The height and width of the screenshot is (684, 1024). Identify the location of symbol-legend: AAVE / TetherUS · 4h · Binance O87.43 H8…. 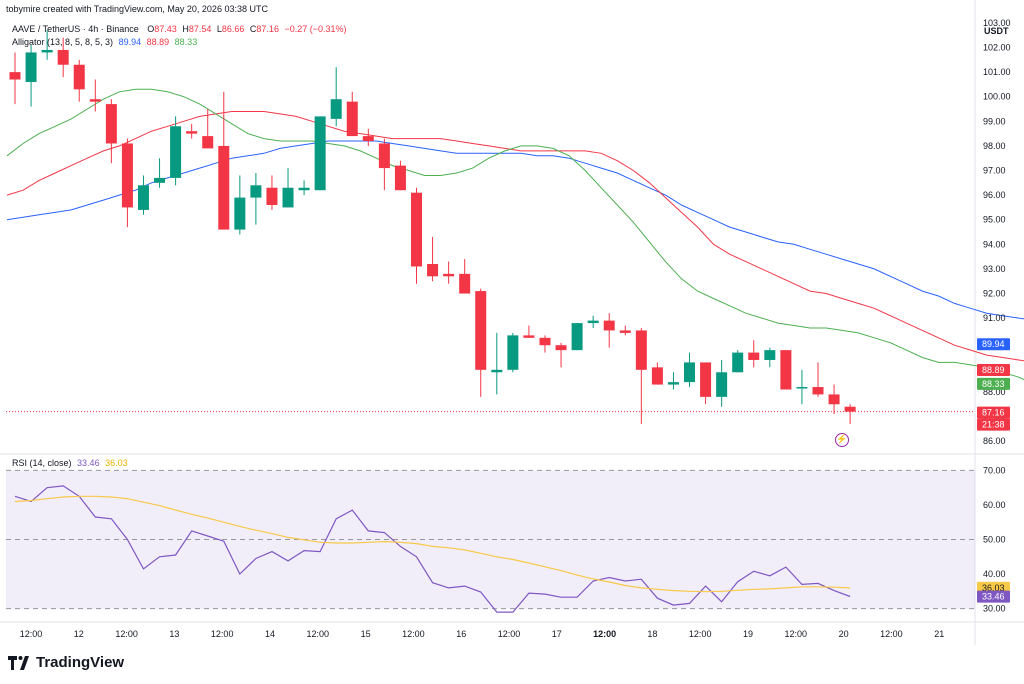
(179, 29).